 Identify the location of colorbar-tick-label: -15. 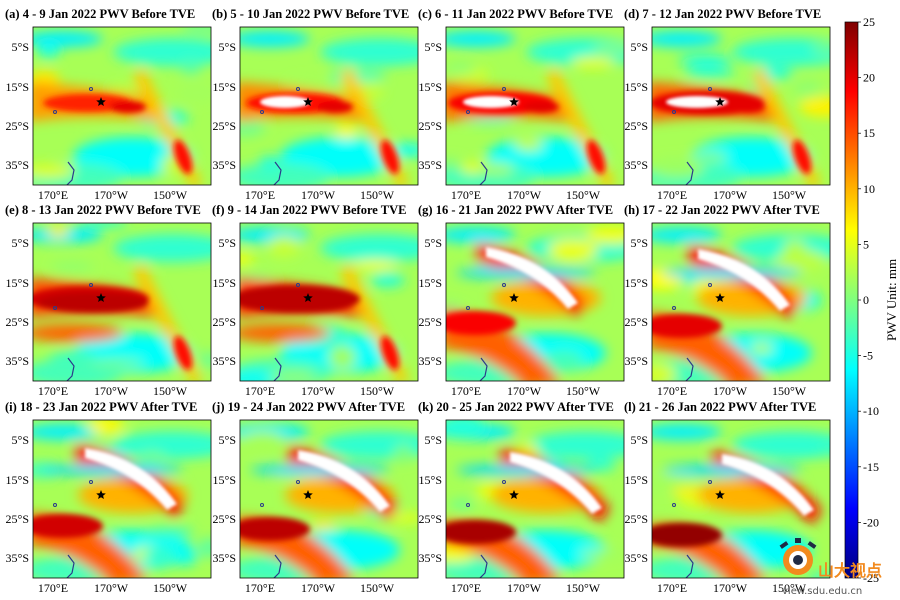
(871, 467).